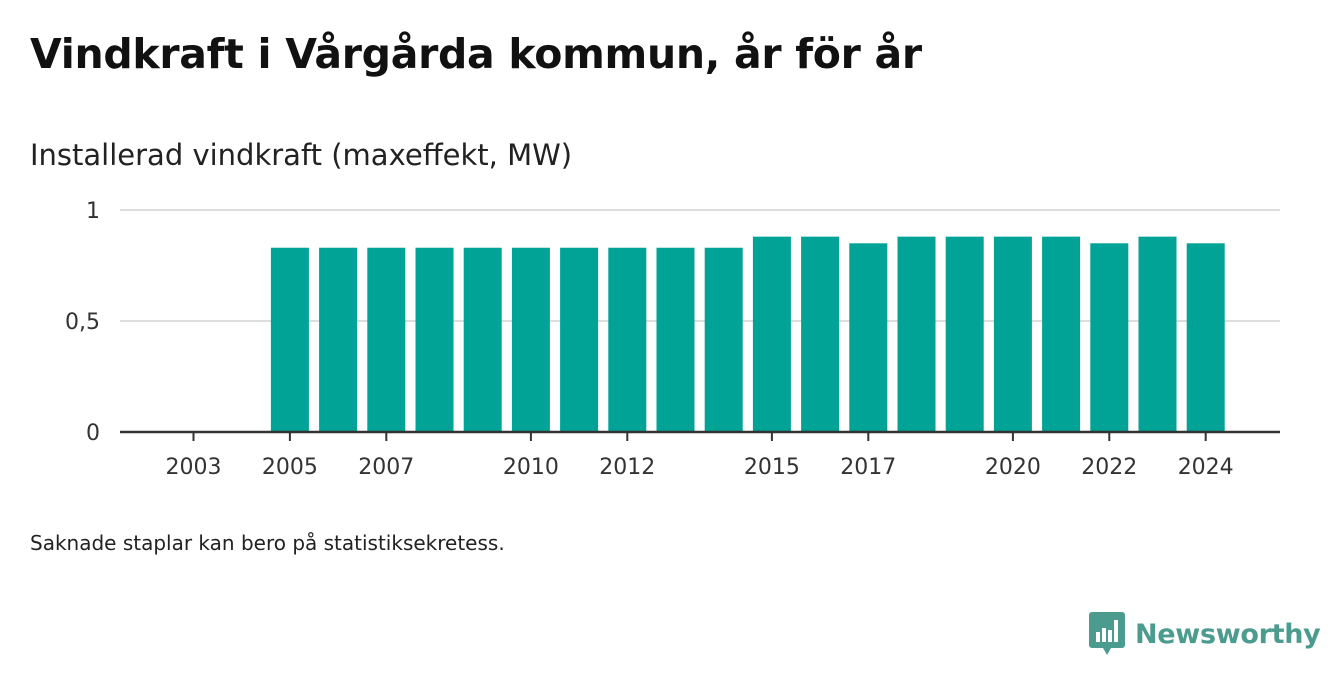 The width and height of the screenshot is (1340, 685). I want to click on chart-title: Vindkraft i Vårgårda kommun, år för år, so click(476, 54).